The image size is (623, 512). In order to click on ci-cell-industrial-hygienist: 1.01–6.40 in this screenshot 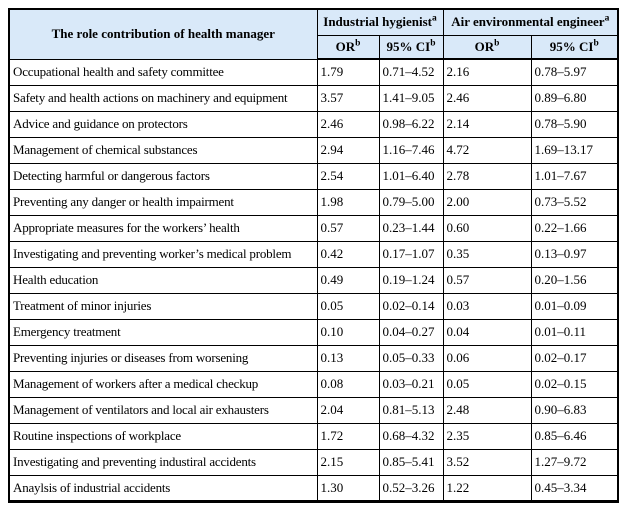, I will do `click(411, 176)`.